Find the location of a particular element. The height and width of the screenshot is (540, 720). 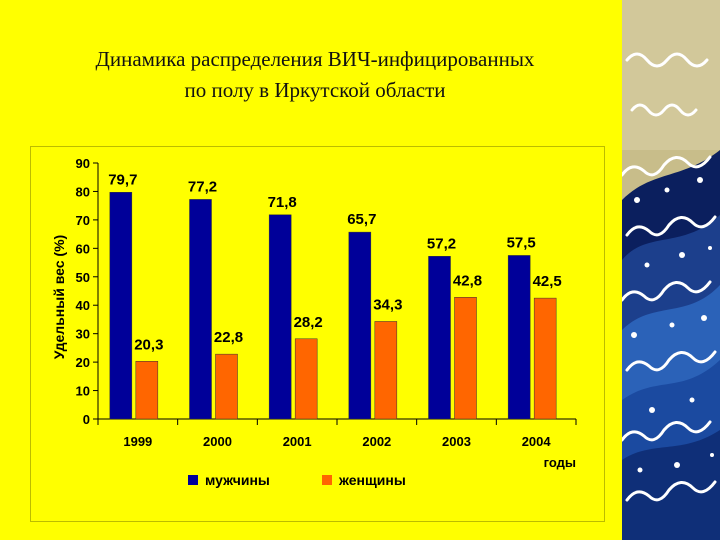

data-label: 42,8 is located at coordinates (467, 280).